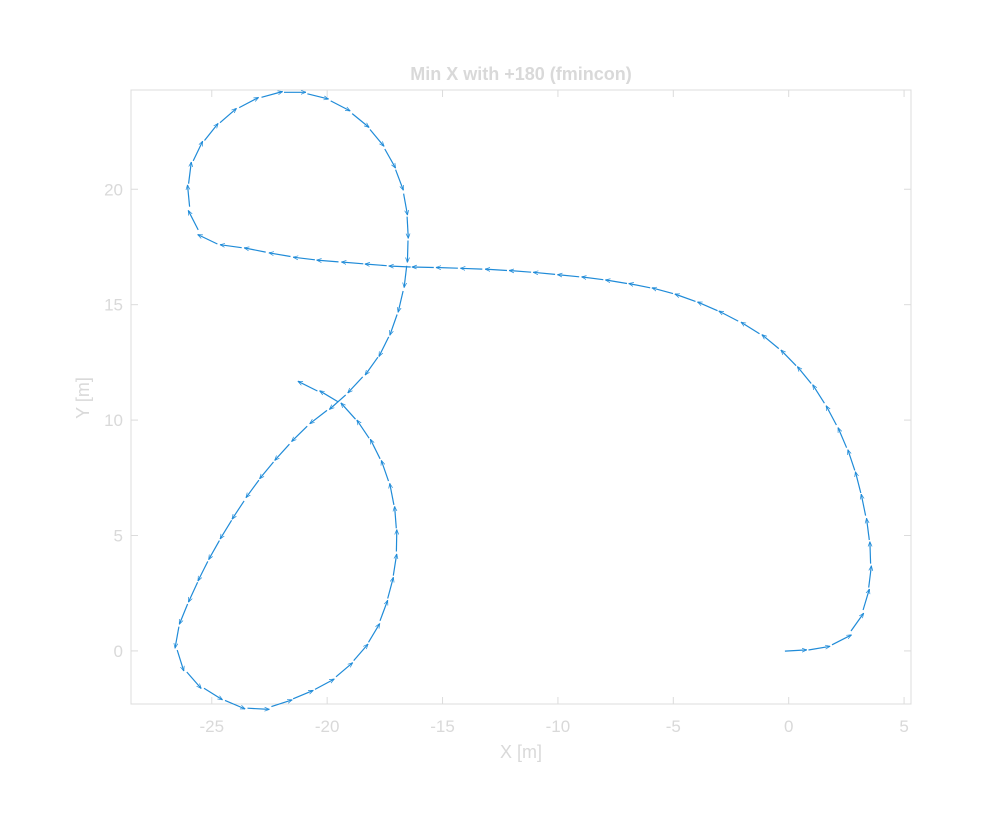 This screenshot has width=1008, height=825. I want to click on x-tick-label: -5, so click(673, 726).